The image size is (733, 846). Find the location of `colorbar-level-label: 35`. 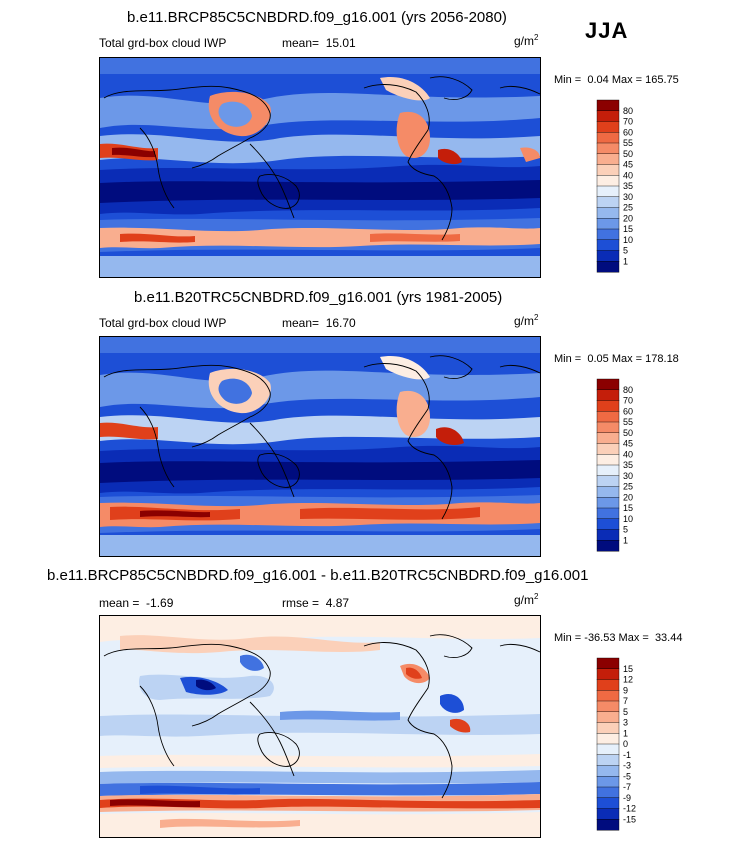

colorbar-level-label: 35 is located at coordinates (628, 465).